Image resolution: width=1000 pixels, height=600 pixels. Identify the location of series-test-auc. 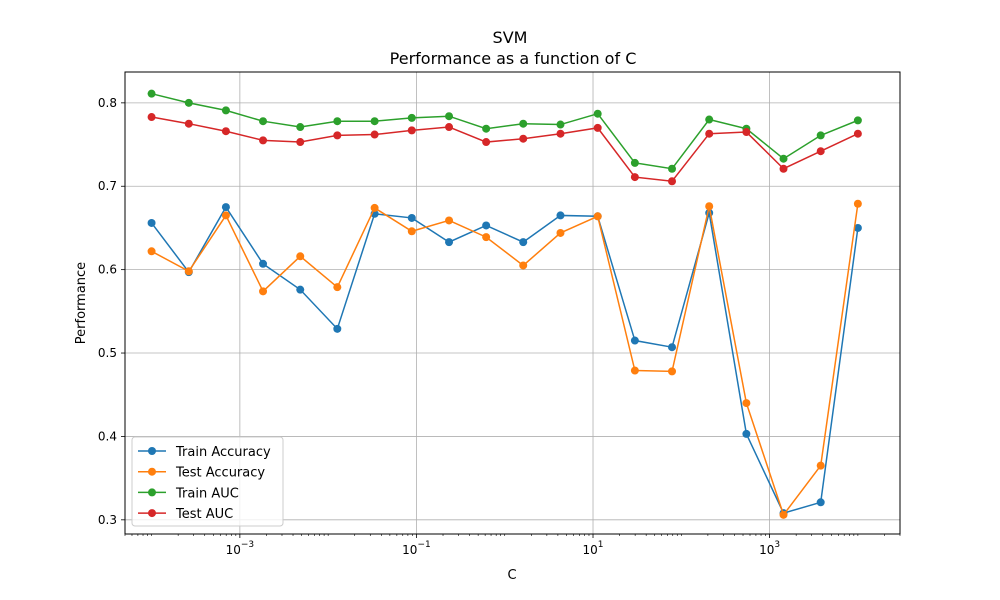
(504, 149).